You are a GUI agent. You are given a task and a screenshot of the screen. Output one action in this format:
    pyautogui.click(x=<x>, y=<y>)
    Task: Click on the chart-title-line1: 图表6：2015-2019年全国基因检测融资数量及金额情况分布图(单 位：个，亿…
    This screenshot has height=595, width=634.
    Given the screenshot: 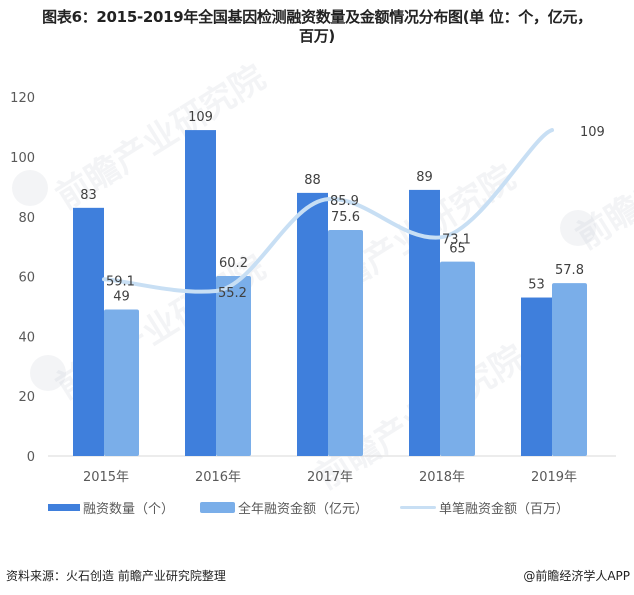 What is the action you would take?
    pyautogui.click(x=317, y=17)
    